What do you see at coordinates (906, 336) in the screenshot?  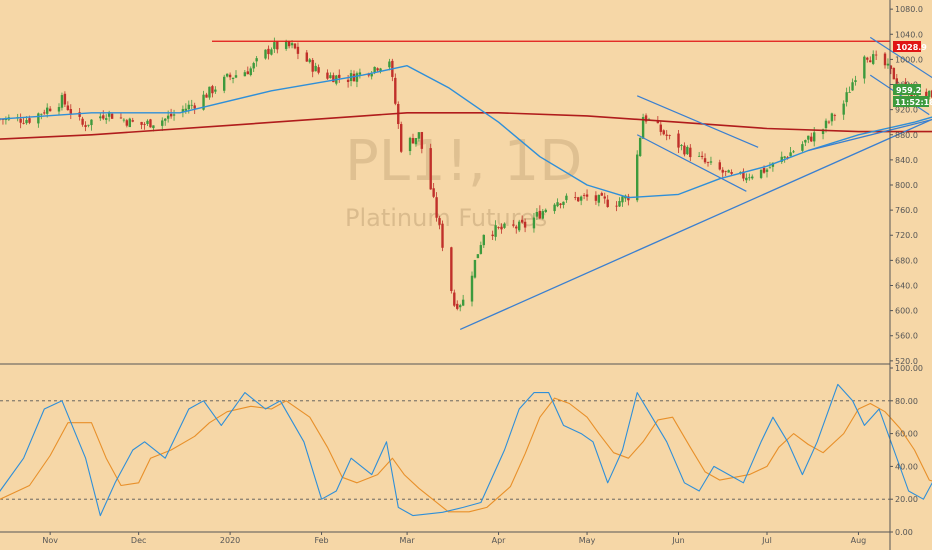 I see `price-axis-label: 560.0` at bounding box center [906, 336].